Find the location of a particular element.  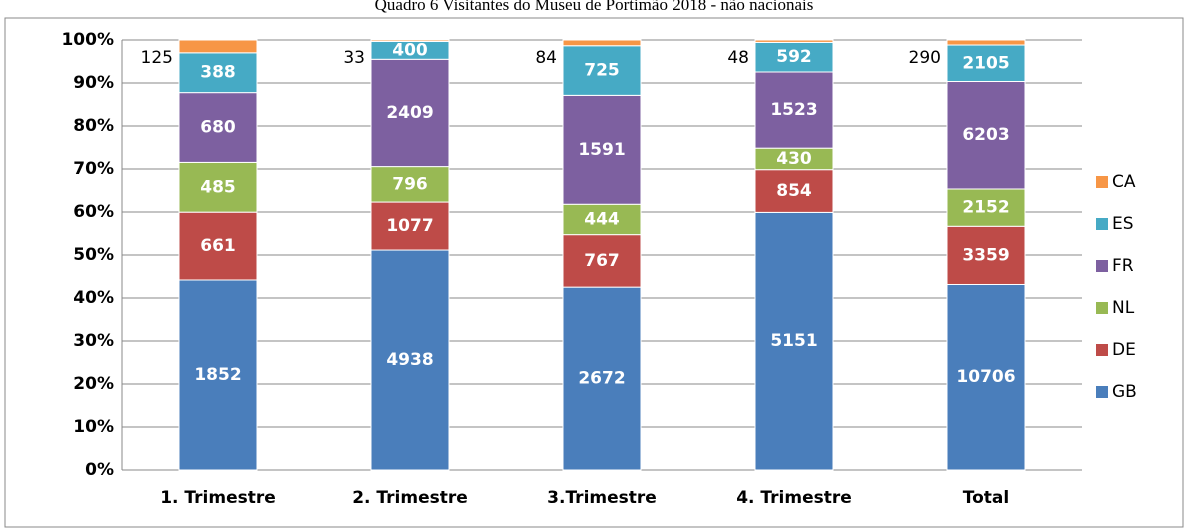

data-label: 854 is located at coordinates (794, 191).